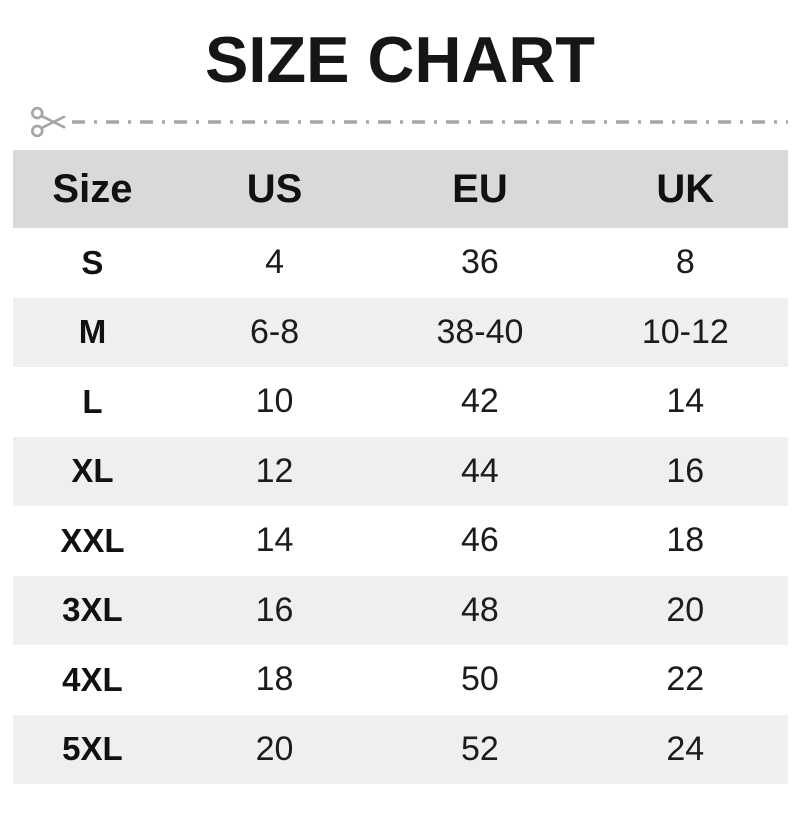 Image resolution: width=800 pixels, height=824 pixels. Describe the element at coordinates (480, 540) in the screenshot. I see `cell-eu: 46` at that location.